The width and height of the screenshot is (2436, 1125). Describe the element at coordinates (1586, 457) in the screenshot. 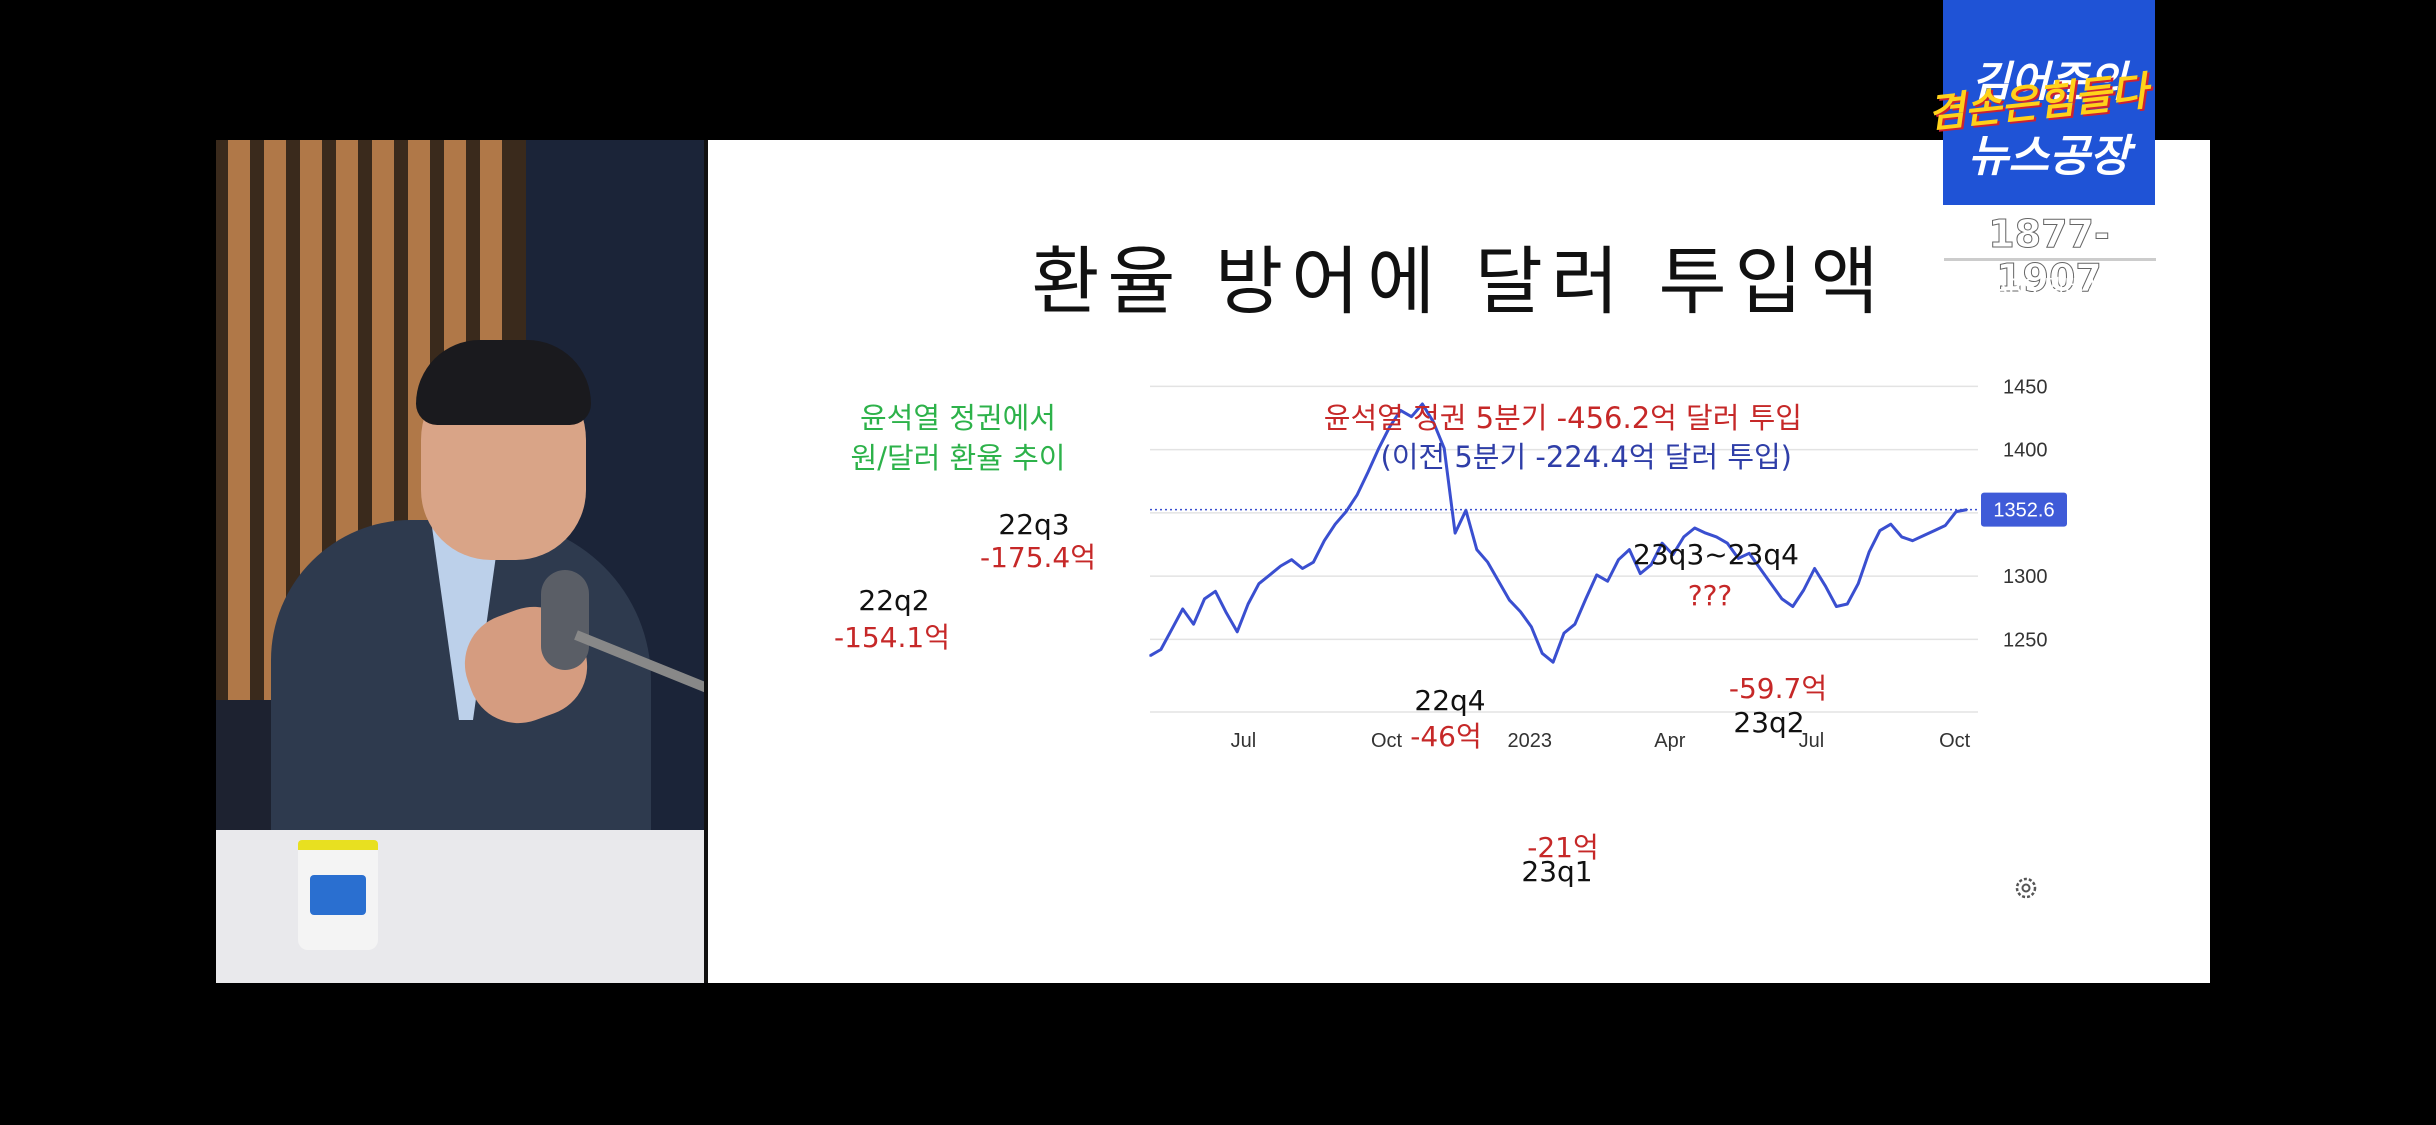

I see `chart-annotation: (이전 5분기 -224.4억 달러 투입)` at that location.